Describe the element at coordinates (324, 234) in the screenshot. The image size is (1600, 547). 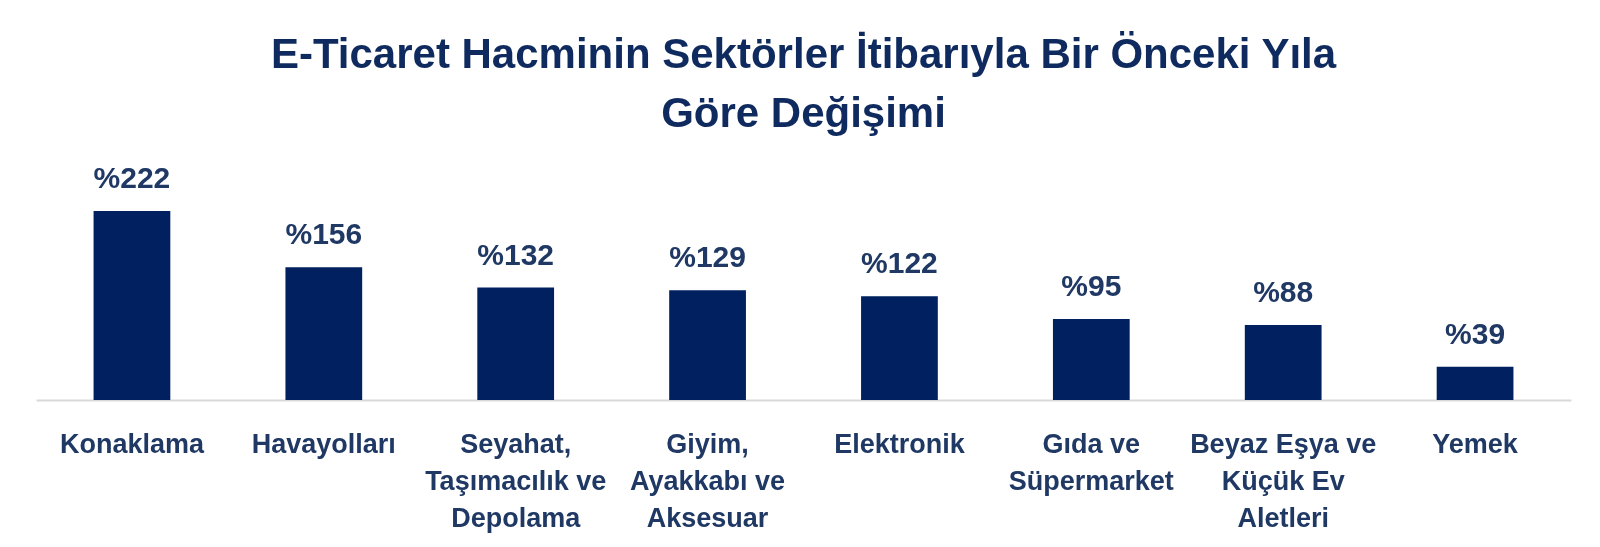
I see `data-label: %156` at that location.